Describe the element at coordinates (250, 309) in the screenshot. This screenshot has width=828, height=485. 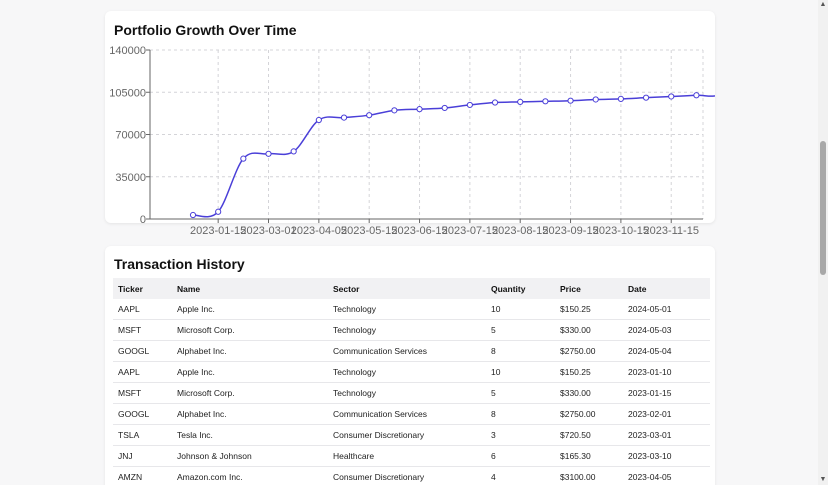
I see `cell-name: Apple Inc.` at that location.